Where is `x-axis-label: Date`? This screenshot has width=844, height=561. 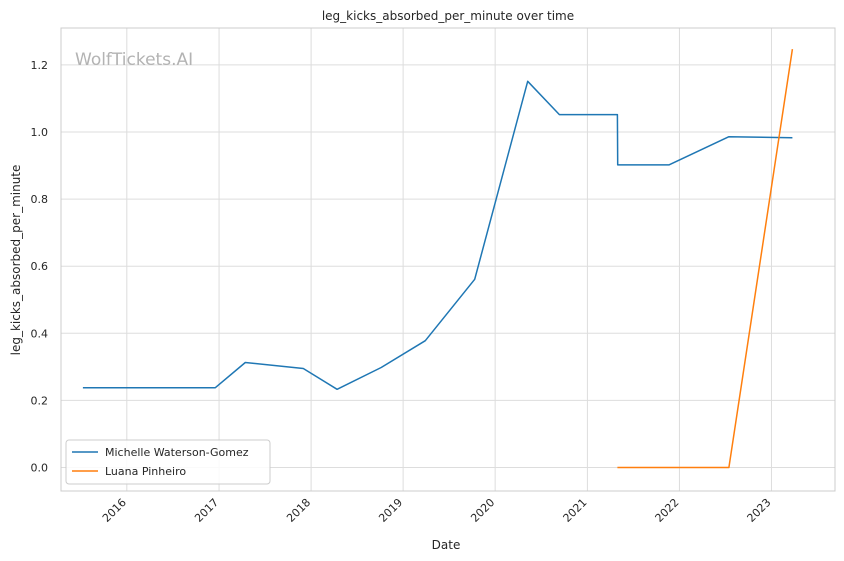 x-axis-label: Date is located at coordinates (446, 545).